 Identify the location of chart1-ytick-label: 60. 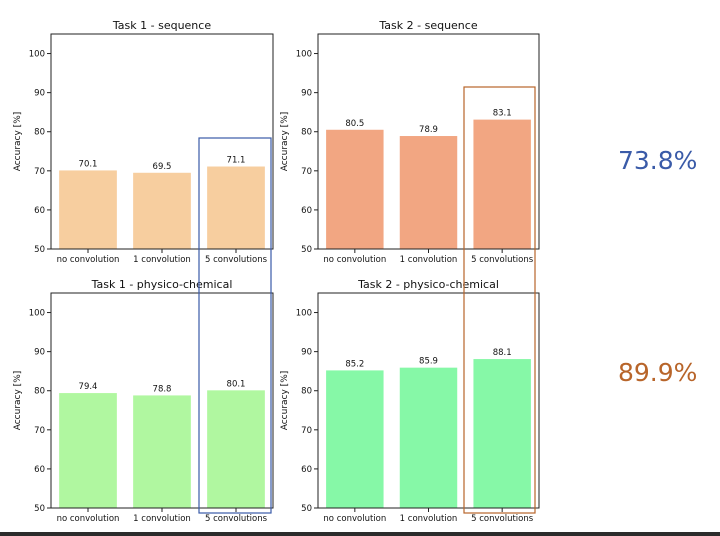
(39, 211).